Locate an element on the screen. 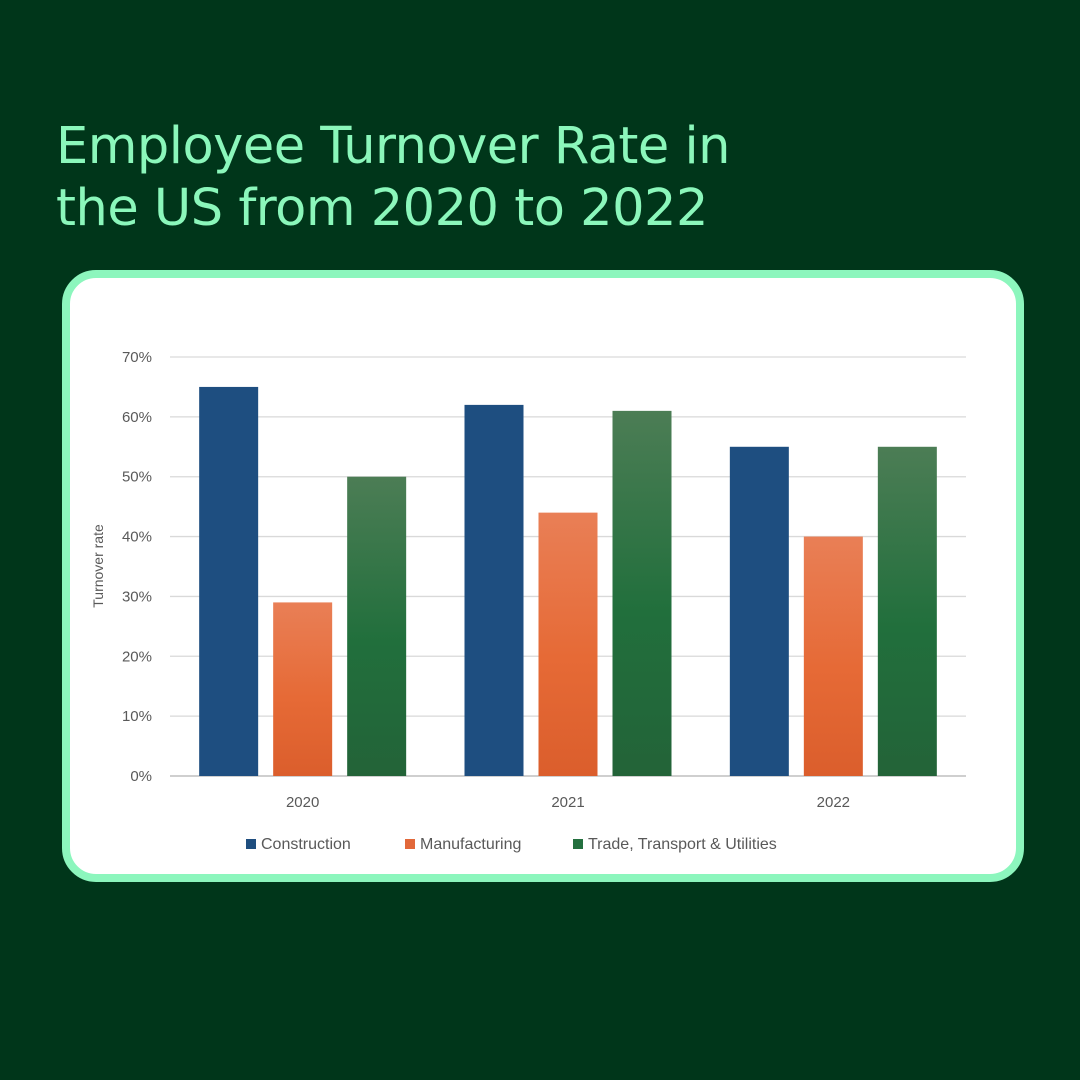  bar-manufacturing-2021 is located at coordinates (568, 644).